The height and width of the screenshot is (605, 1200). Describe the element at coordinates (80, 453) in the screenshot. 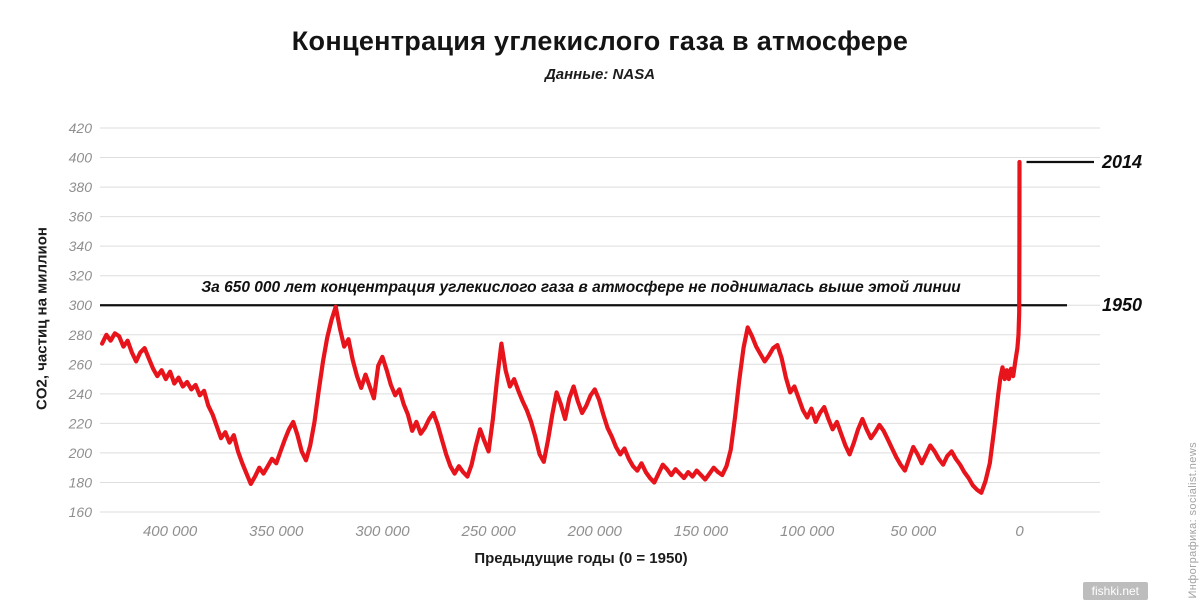

I see `y-tick-label: 200` at that location.